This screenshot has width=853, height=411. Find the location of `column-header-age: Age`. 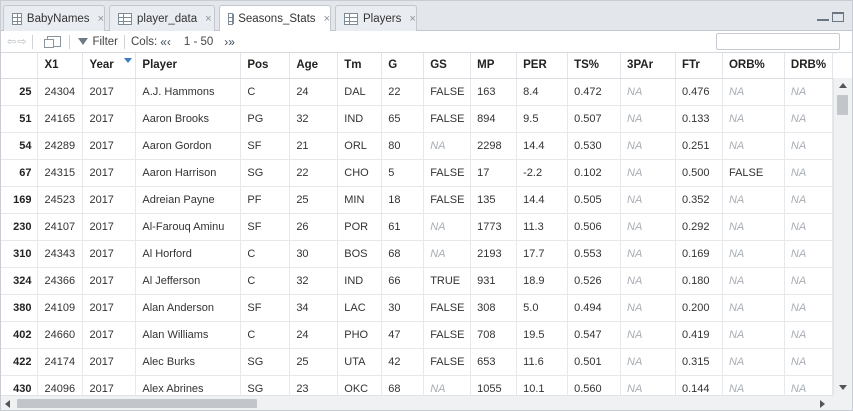

column-header-age: Age is located at coordinates (314, 66).